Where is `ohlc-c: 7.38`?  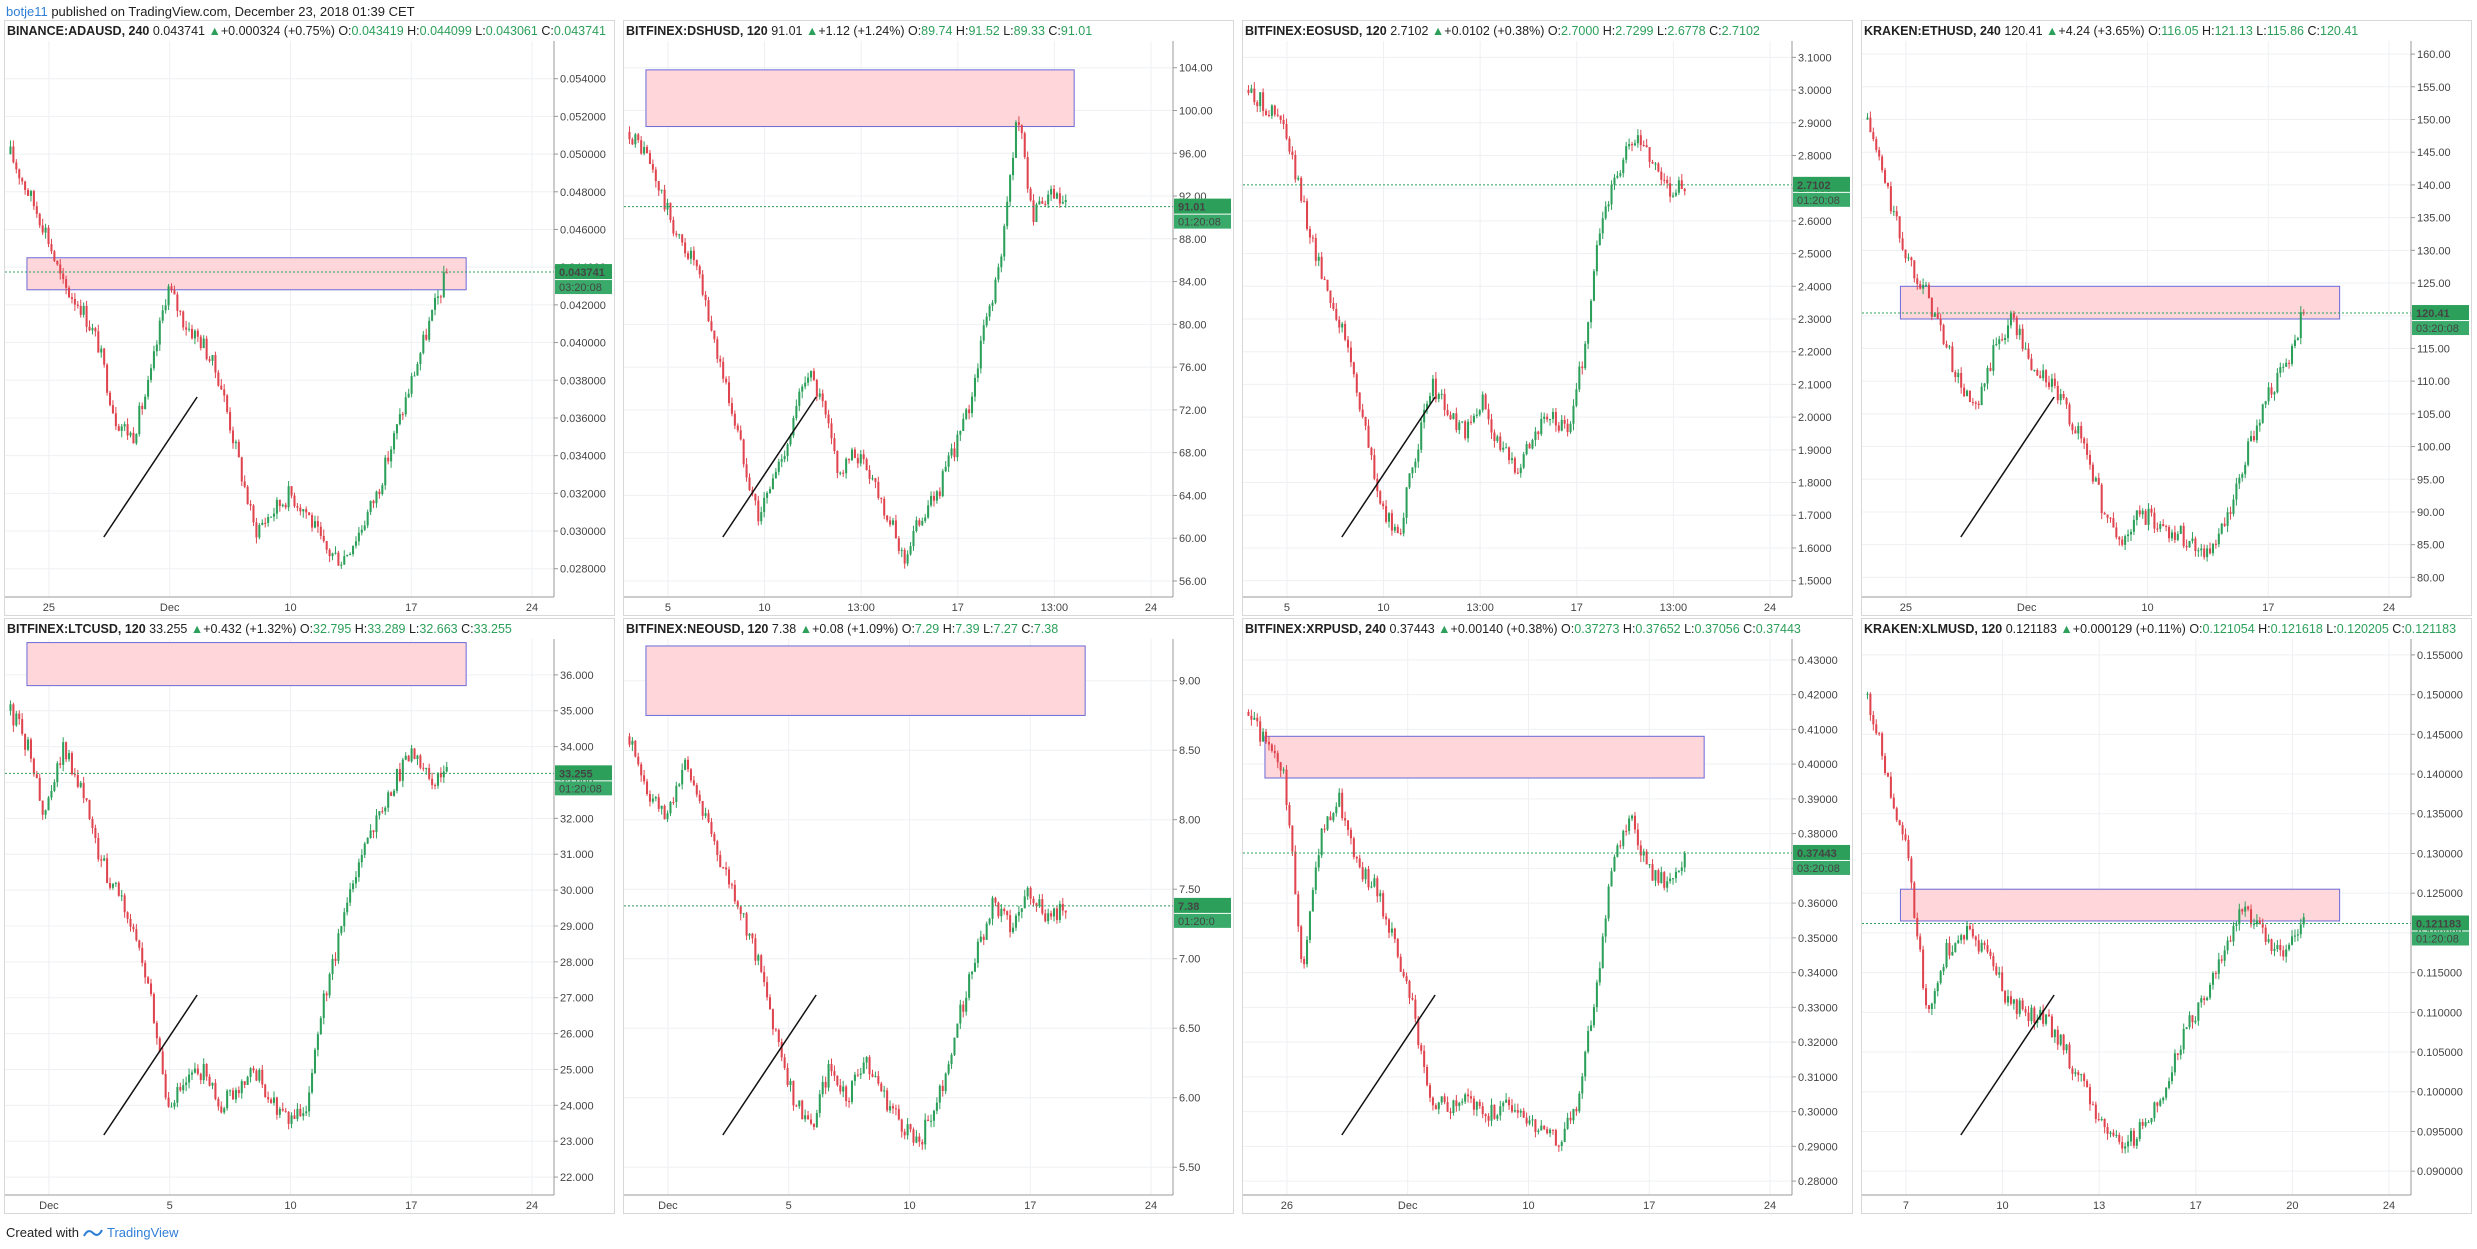 ohlc-c: 7.38 is located at coordinates (1046, 629).